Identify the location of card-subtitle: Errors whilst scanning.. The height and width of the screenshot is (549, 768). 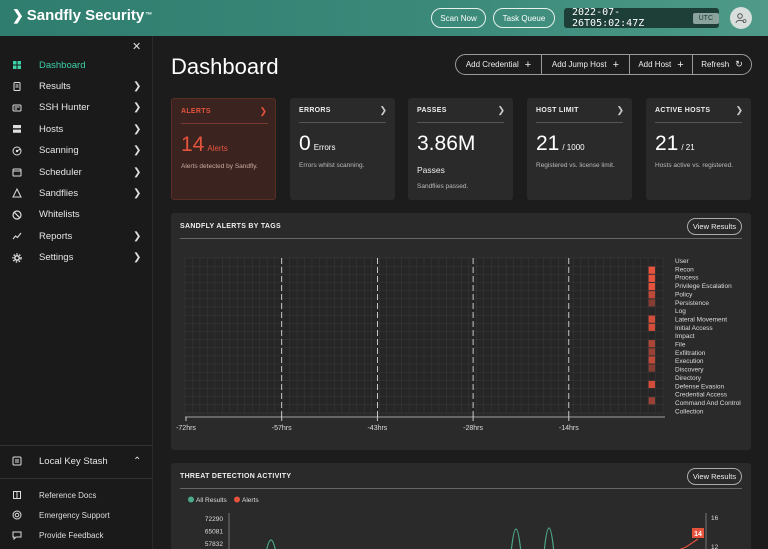
(332, 165).